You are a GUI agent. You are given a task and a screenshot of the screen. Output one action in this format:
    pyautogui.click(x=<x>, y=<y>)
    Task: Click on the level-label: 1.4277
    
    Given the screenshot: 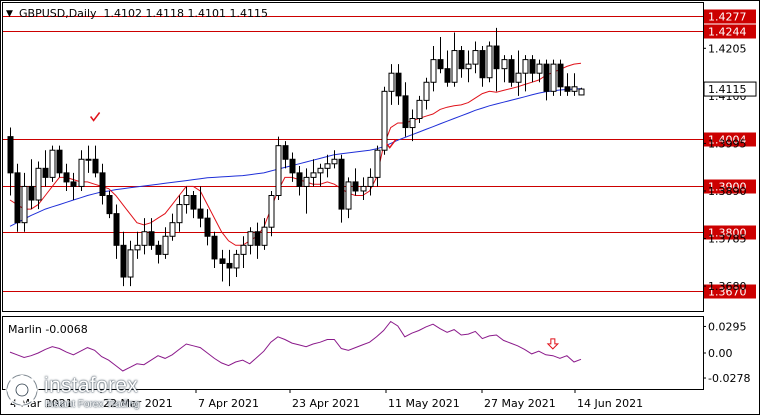 What is the action you would take?
    pyautogui.click(x=727, y=17)
    